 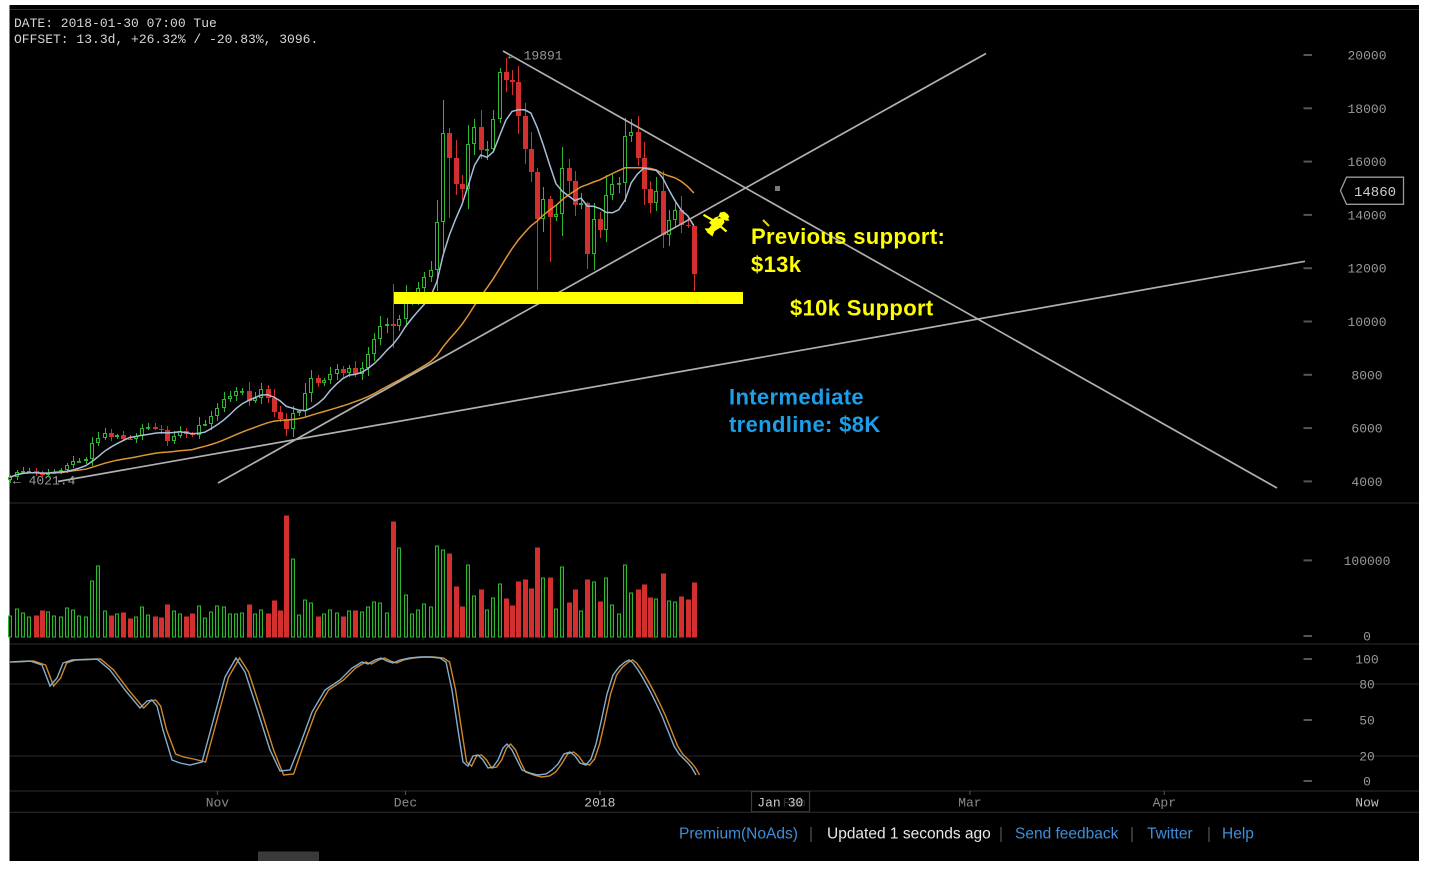 I want to click on svg-text: 2018, so click(x=599, y=803).